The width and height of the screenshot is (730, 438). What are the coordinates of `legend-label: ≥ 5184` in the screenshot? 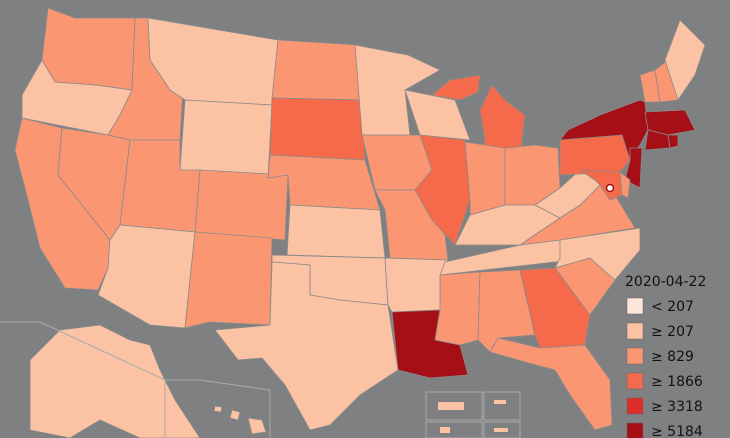 It's located at (677, 431).